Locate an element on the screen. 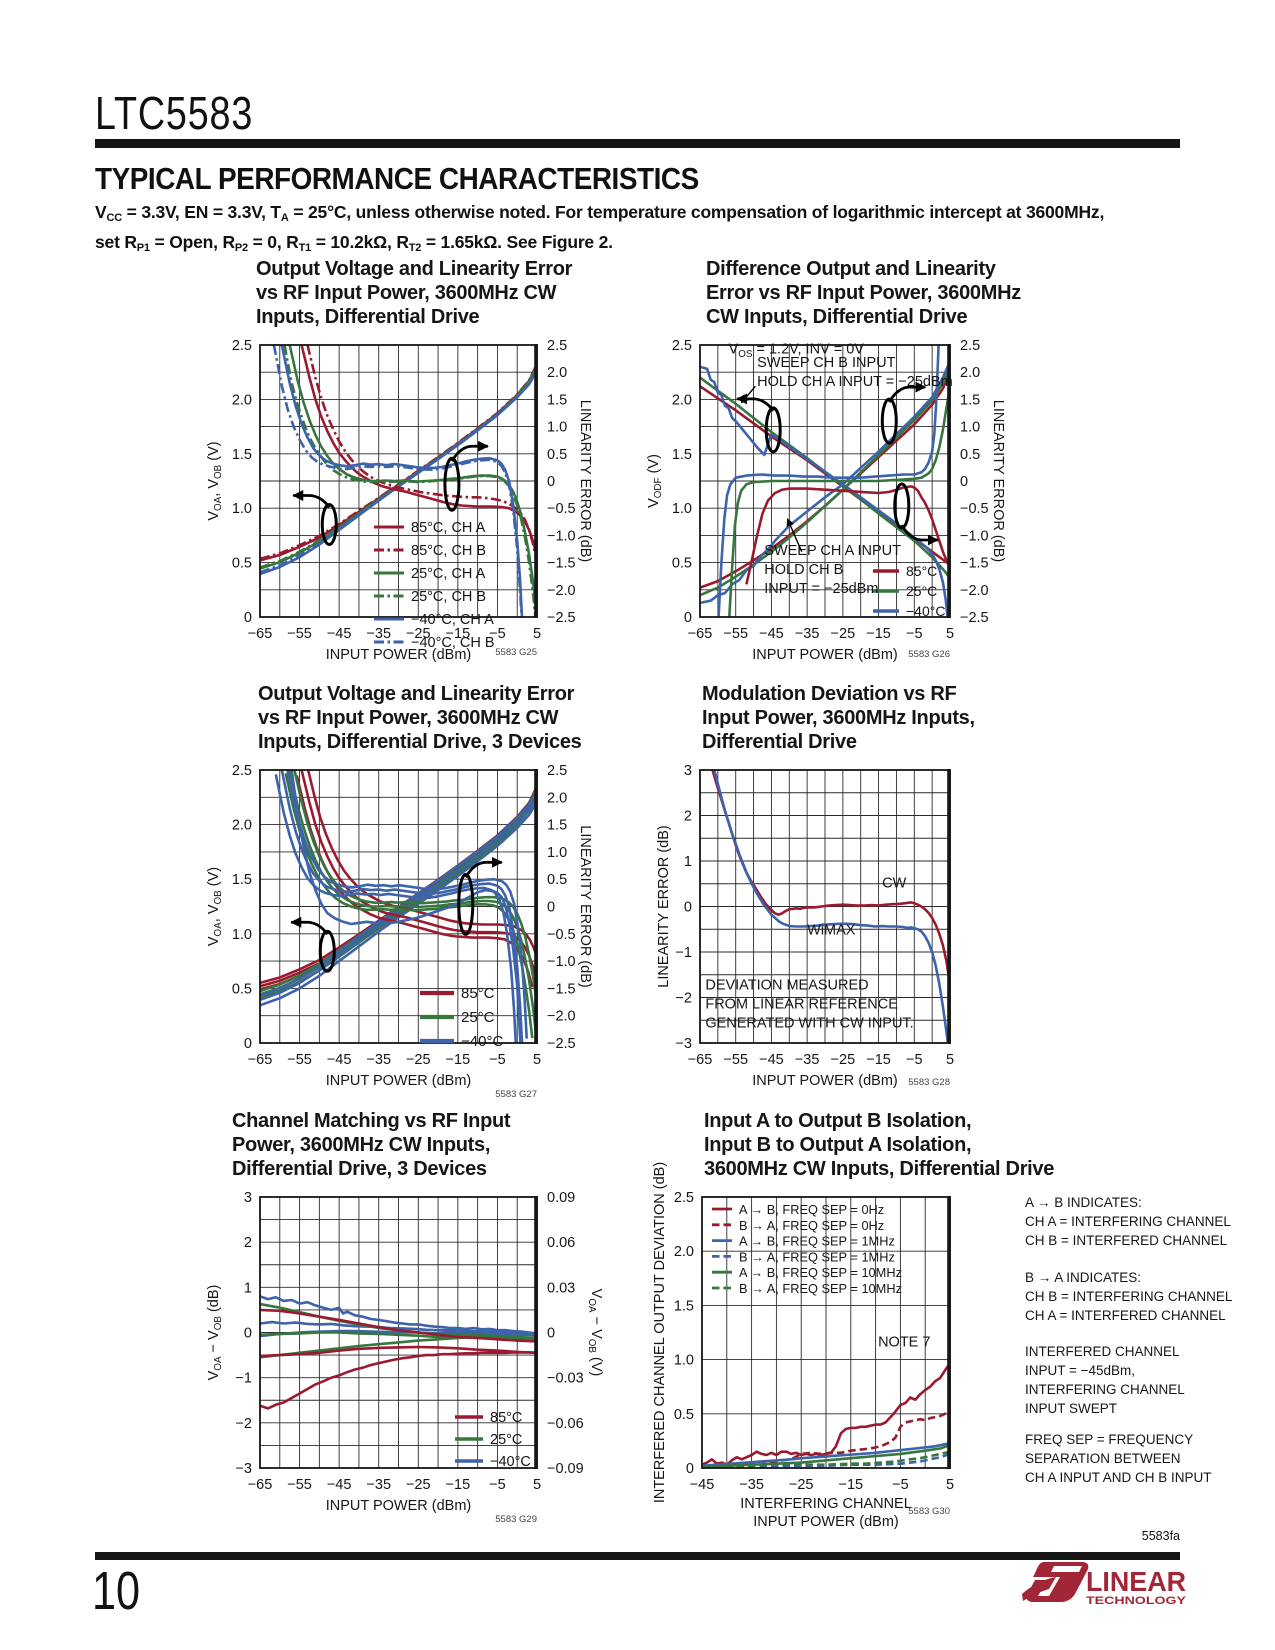  side-note-line: A → B INDICATES: is located at coordinates (1083, 1202).